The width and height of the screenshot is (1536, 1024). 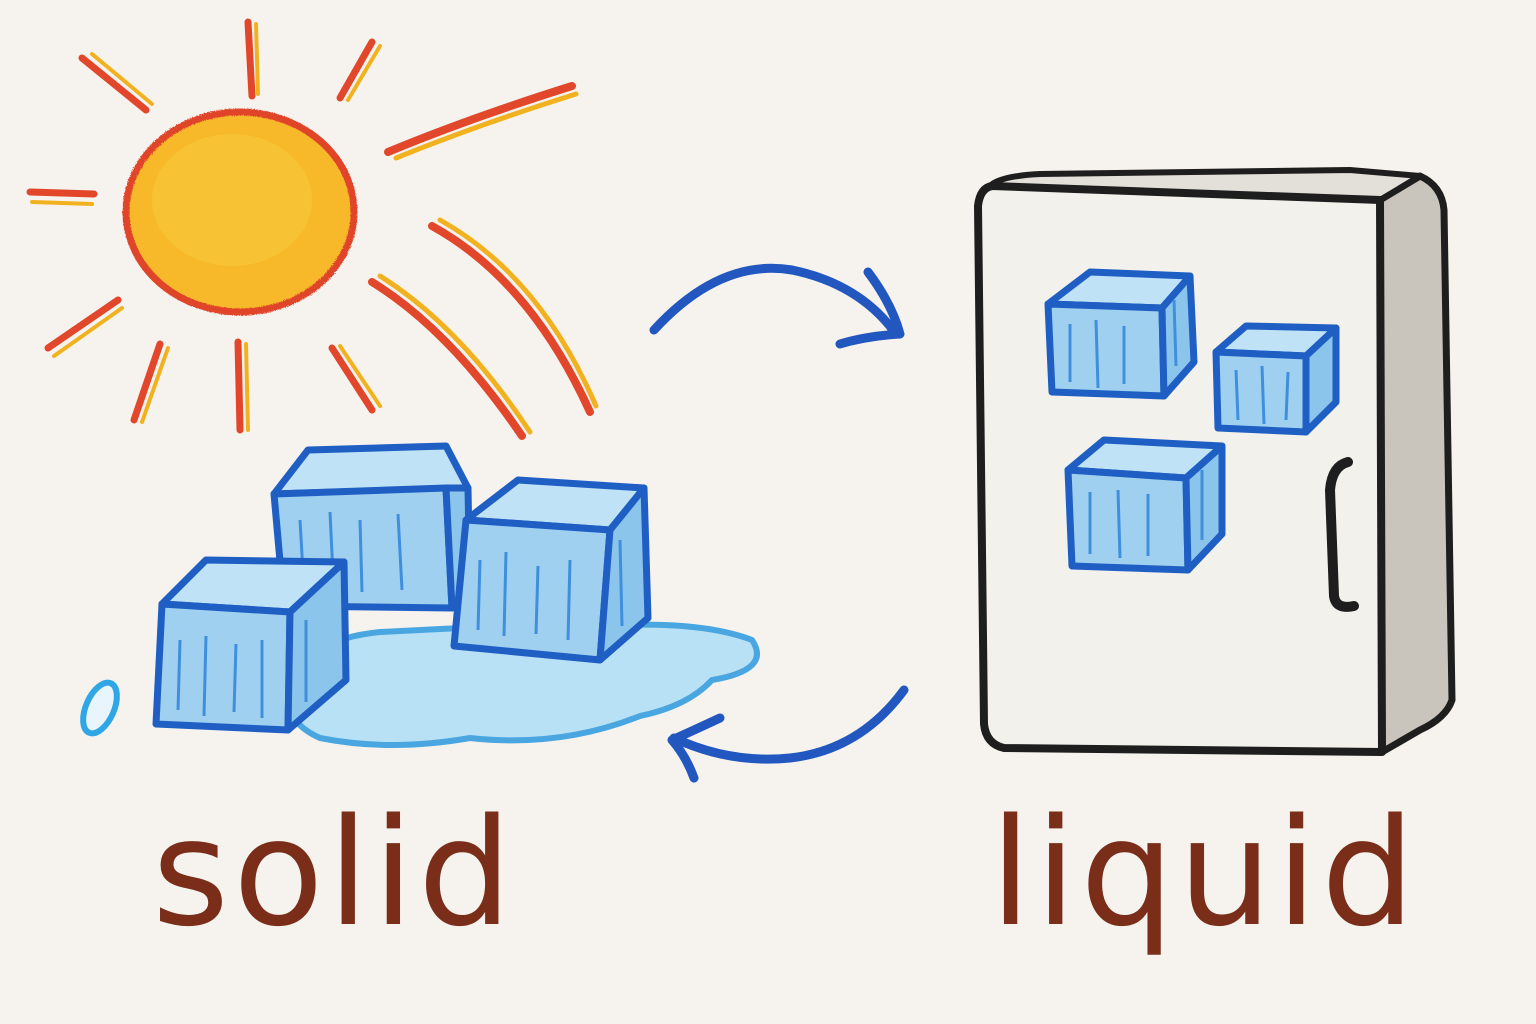 I want to click on label-liquid: liquid, so click(x=1204, y=873).